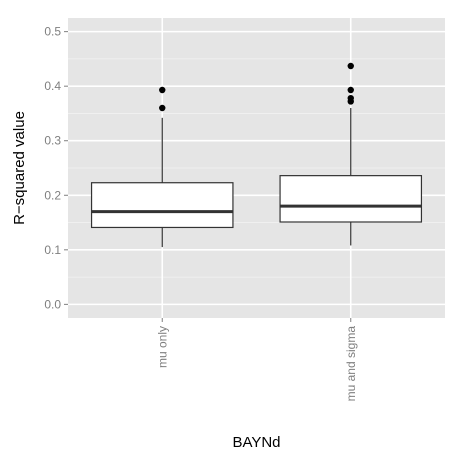  Describe the element at coordinates (52, 141) in the screenshot. I see `y-tick-label: 0.3` at that location.